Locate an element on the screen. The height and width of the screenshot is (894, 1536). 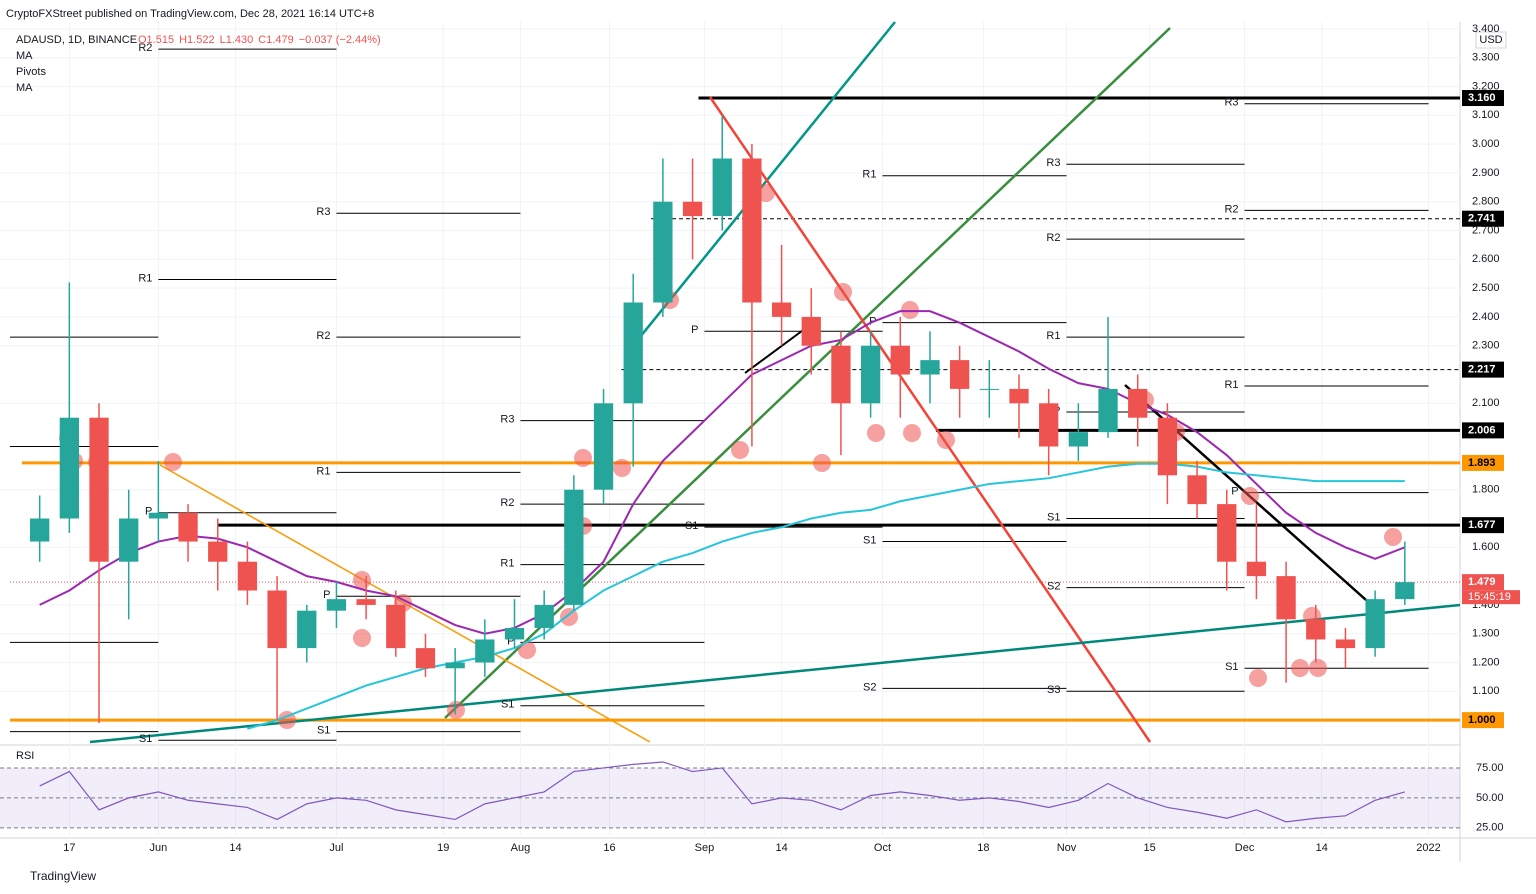
indicator: MA is located at coordinates (24, 56).